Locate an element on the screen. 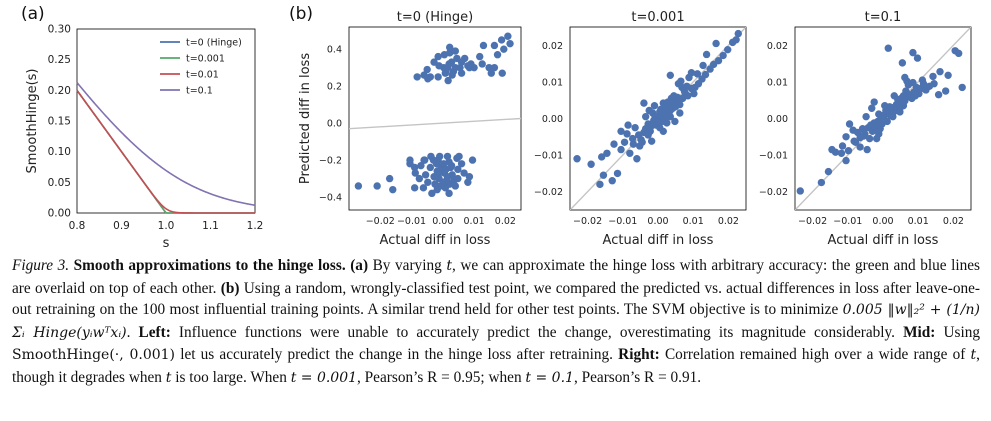 This screenshot has width=991, height=421. series-line is located at coordinates (165, 151).